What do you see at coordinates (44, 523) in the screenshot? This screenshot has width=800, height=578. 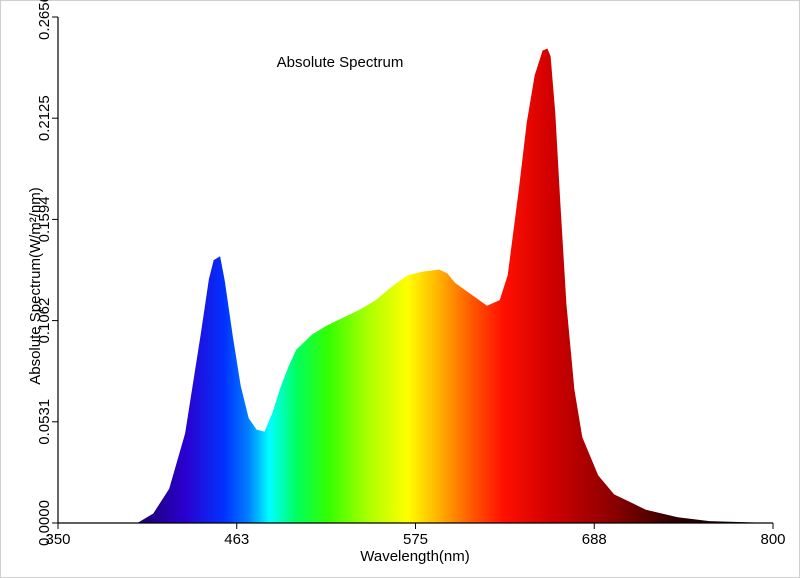 I see `y-tick-label: 0.0000` at bounding box center [44, 523].